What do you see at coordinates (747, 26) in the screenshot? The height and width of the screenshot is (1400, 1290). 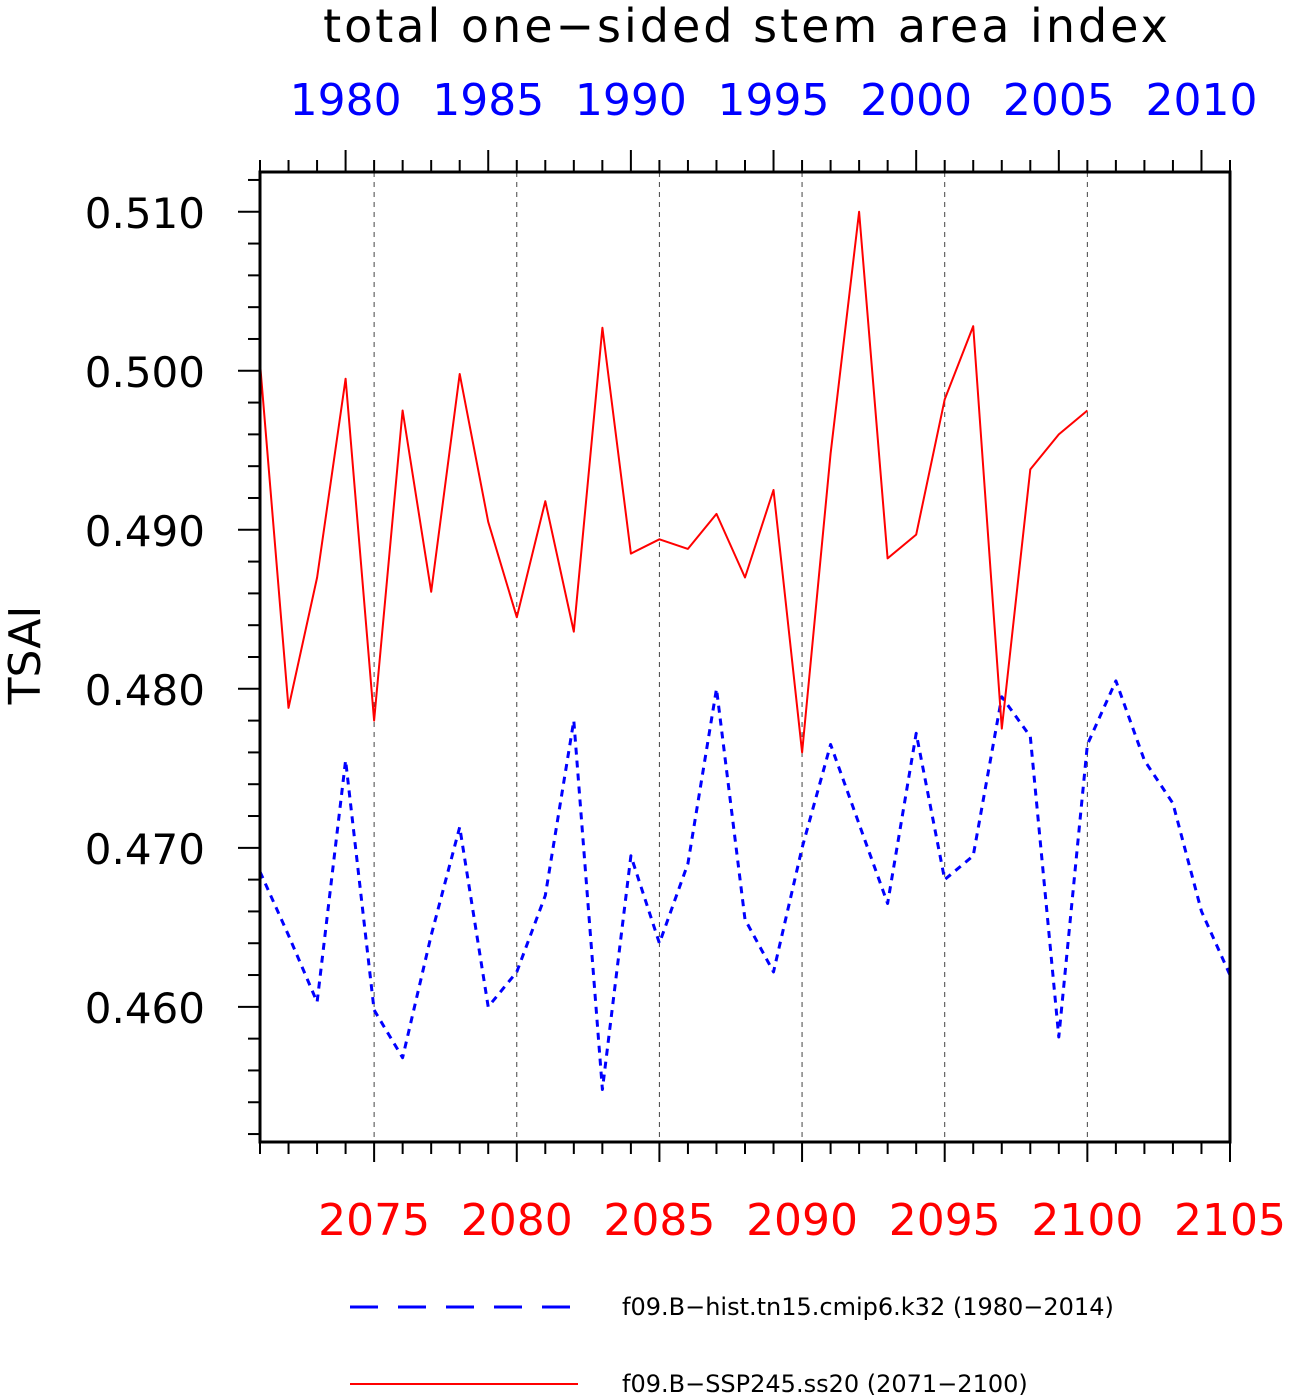 I see `chart-title: total one−sided stem area index` at bounding box center [747, 26].